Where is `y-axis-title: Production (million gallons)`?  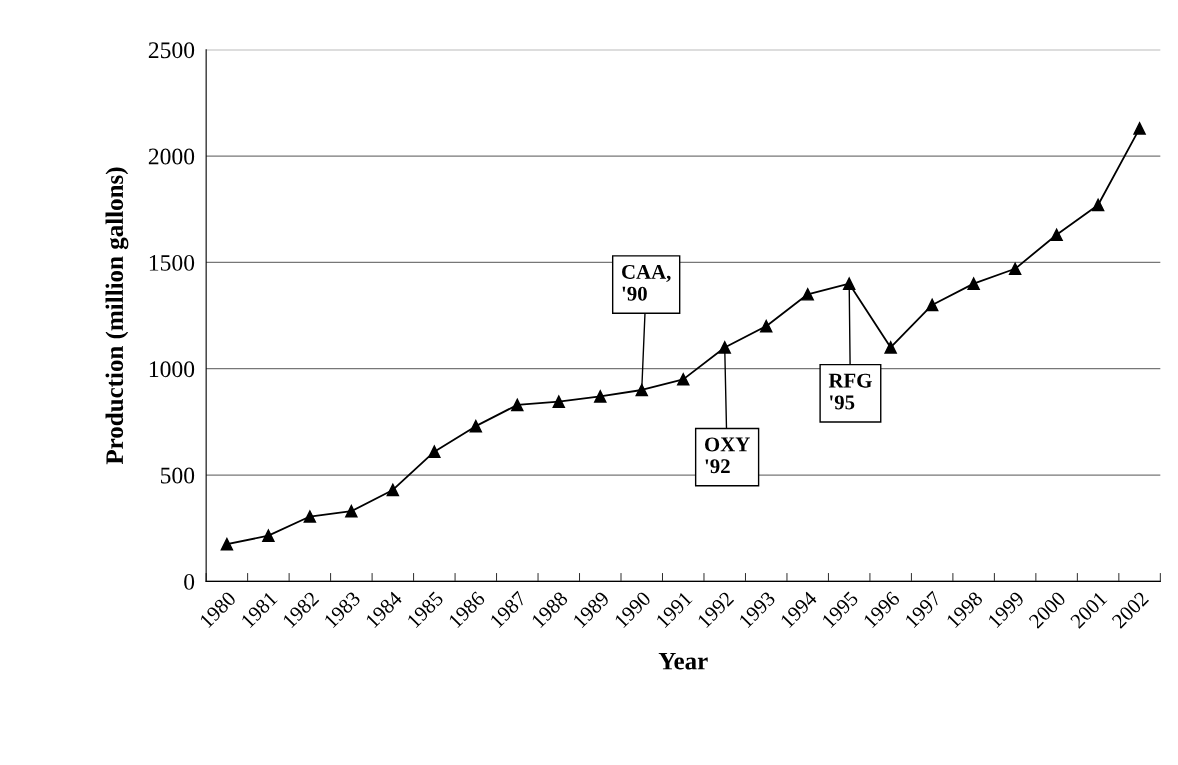 y-axis-title: Production (million gallons) is located at coordinates (117, 316).